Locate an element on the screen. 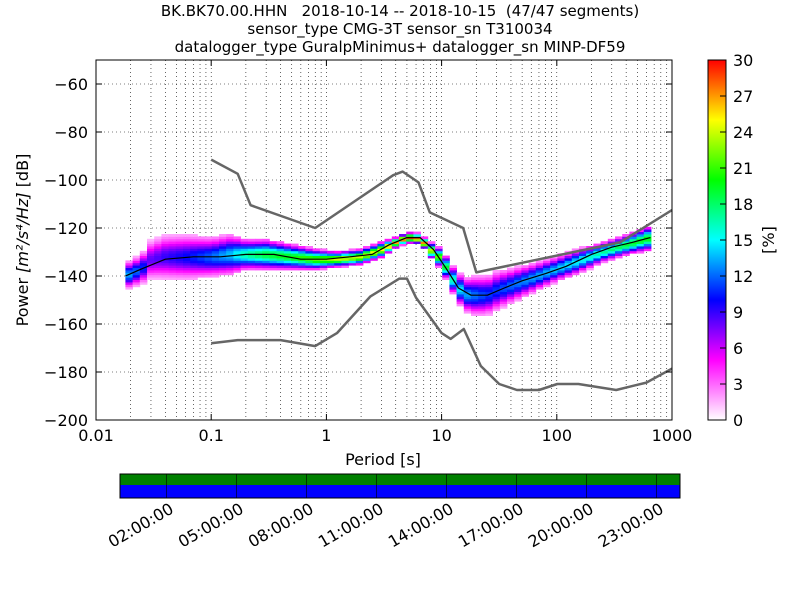 The height and width of the screenshot is (600, 800). timeline-frame is located at coordinates (400, 486).